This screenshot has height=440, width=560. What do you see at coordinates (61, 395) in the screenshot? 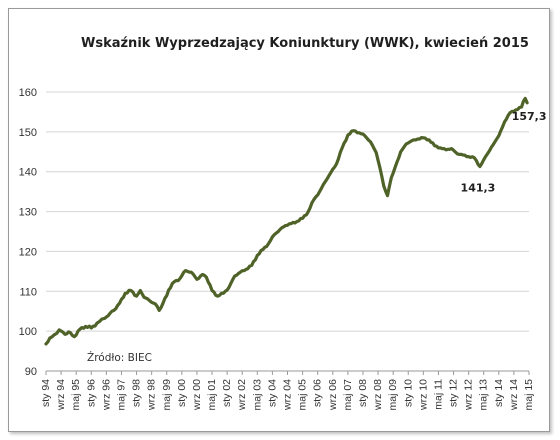
I see `x-tick-label: wrz 94` at bounding box center [61, 395].